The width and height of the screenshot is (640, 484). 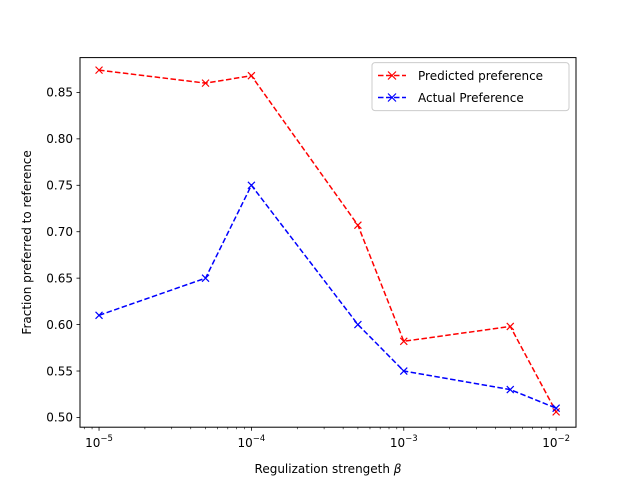 What do you see at coordinates (556, 442) in the screenshot?
I see `x-tick-label: 10⁻²` at bounding box center [556, 442].